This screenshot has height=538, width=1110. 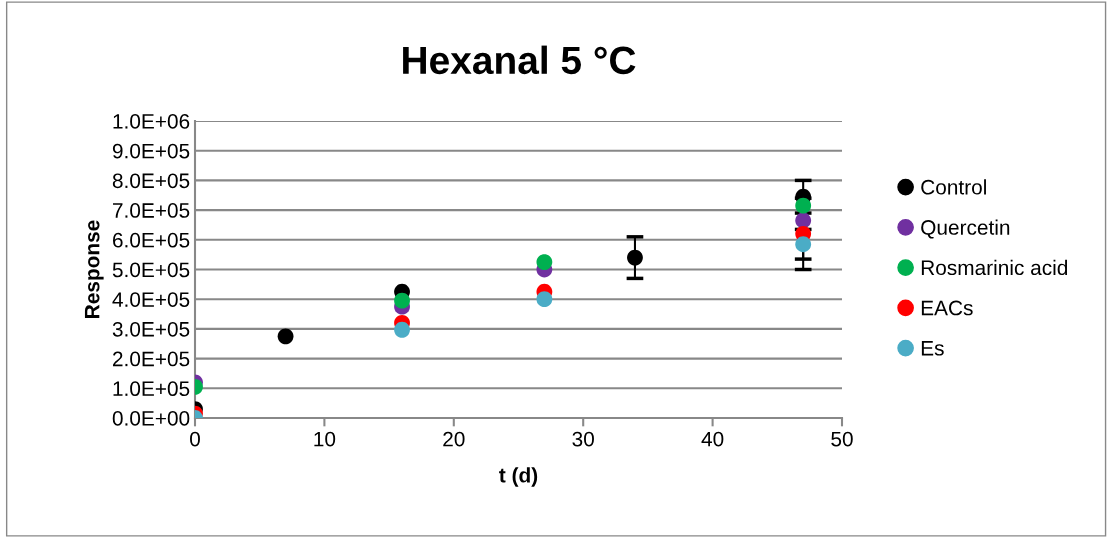 What do you see at coordinates (94, 269) in the screenshot?
I see `y-axis-title: Response` at bounding box center [94, 269].